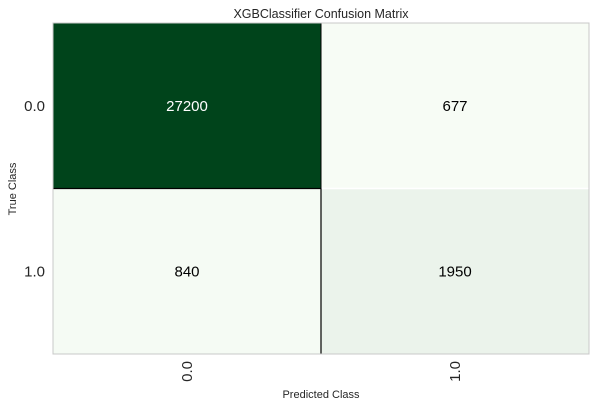 This screenshot has width=598, height=408. Describe the element at coordinates (13, 188) in the screenshot. I see `y-axis-label: True Class` at that location.